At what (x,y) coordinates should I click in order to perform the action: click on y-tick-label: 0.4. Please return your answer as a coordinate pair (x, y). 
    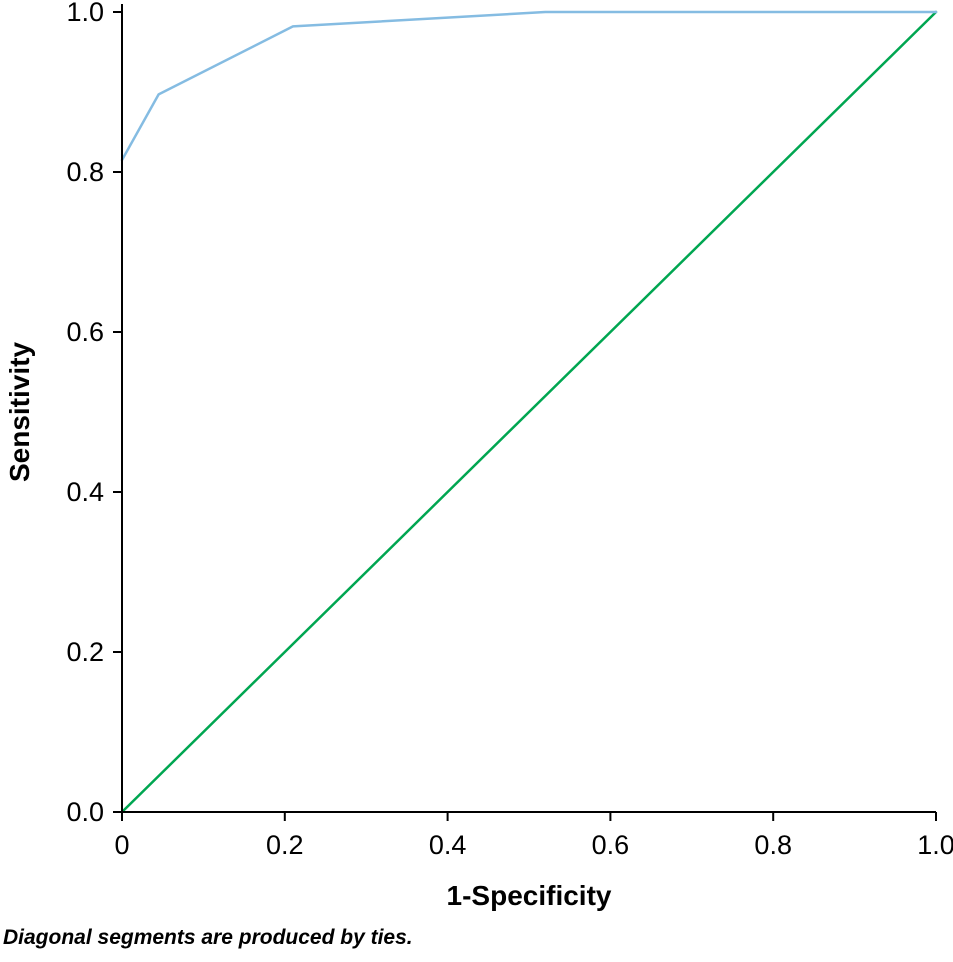
    Looking at the image, I should click on (85, 492).